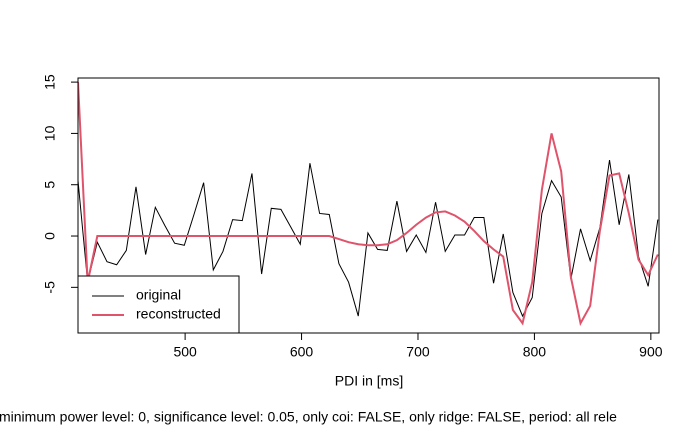 This screenshot has height=432, width=700. Describe the element at coordinates (185, 352) in the screenshot. I see `x-tick-label: 500` at that location.